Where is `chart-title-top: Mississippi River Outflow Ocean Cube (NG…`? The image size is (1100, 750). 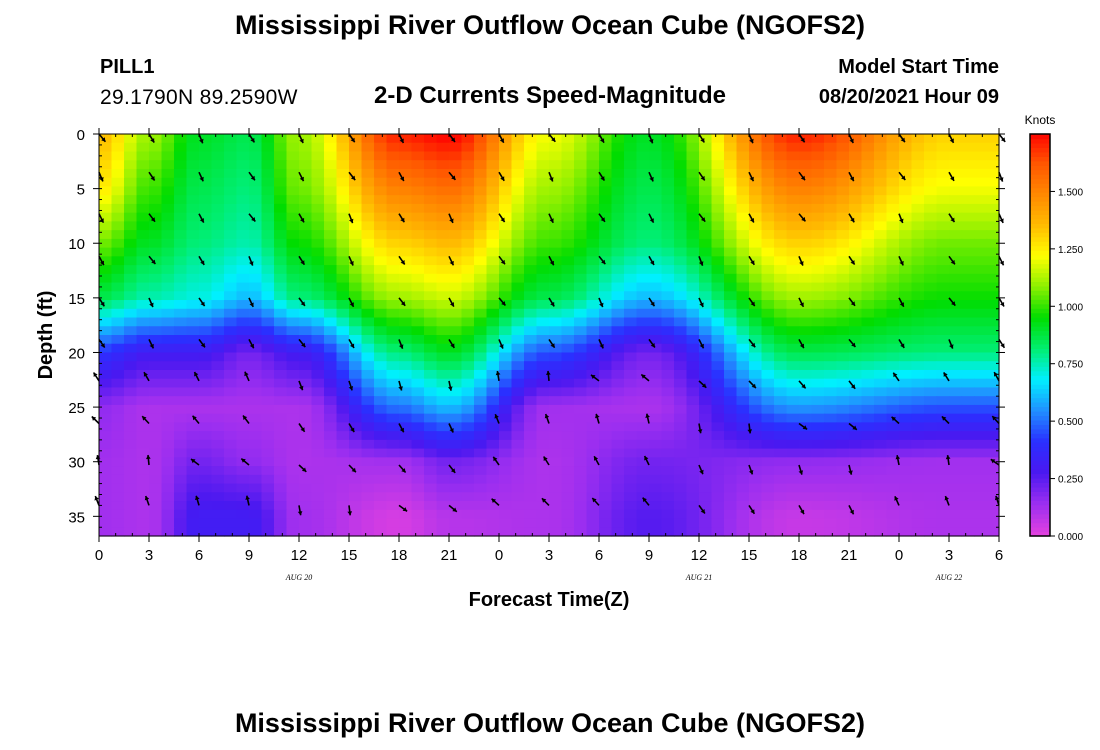
chart-title-top: Mississippi River Outflow Ocean Cube (NG… is located at coordinates (550, 25).